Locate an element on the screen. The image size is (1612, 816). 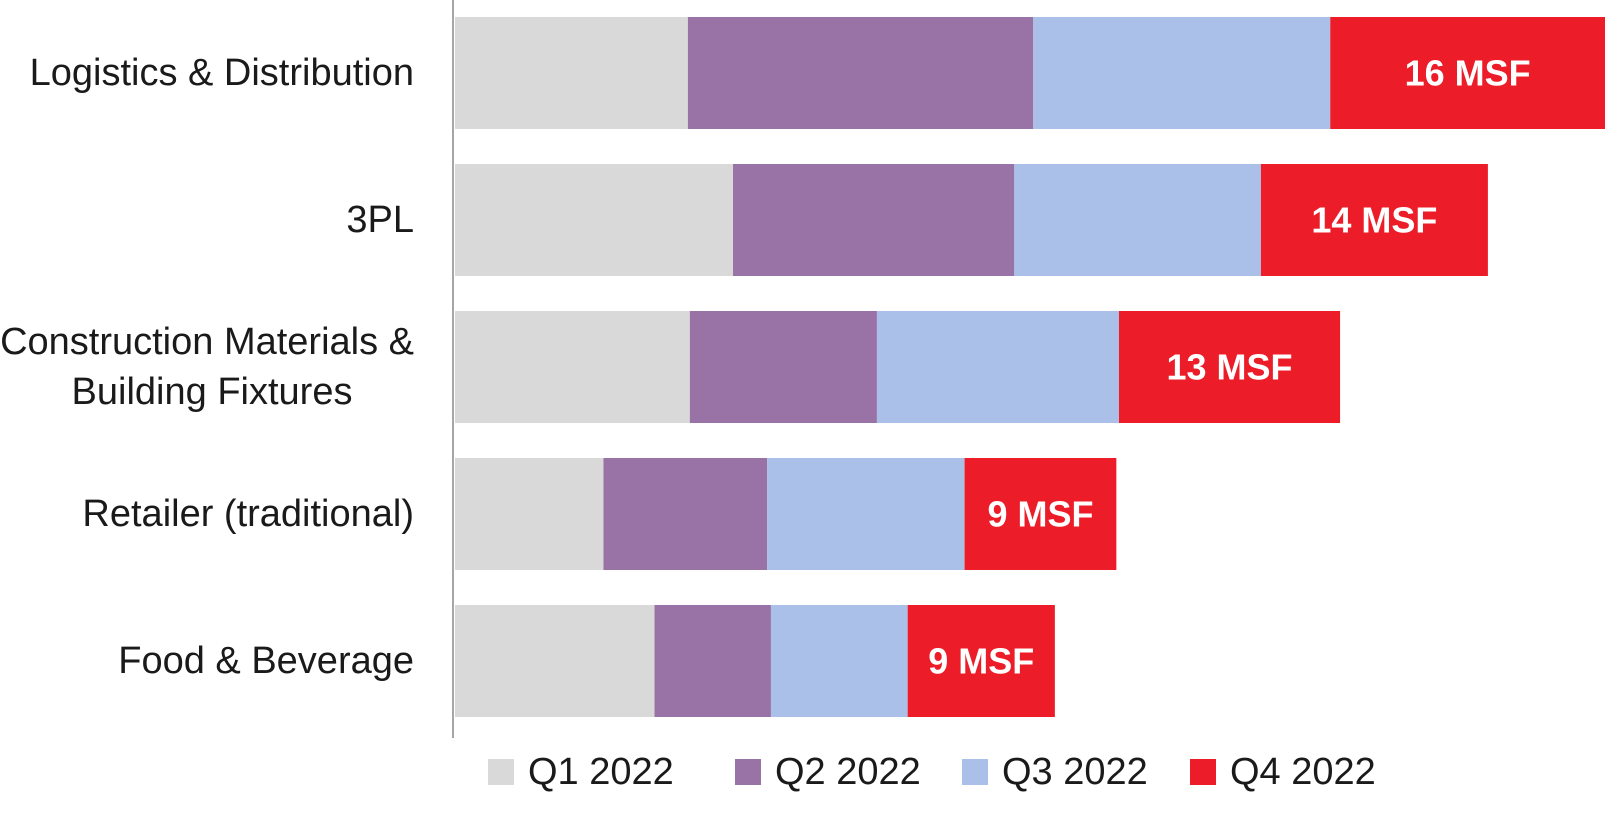
bar-total-label: 13 MSF is located at coordinates (1229, 367).